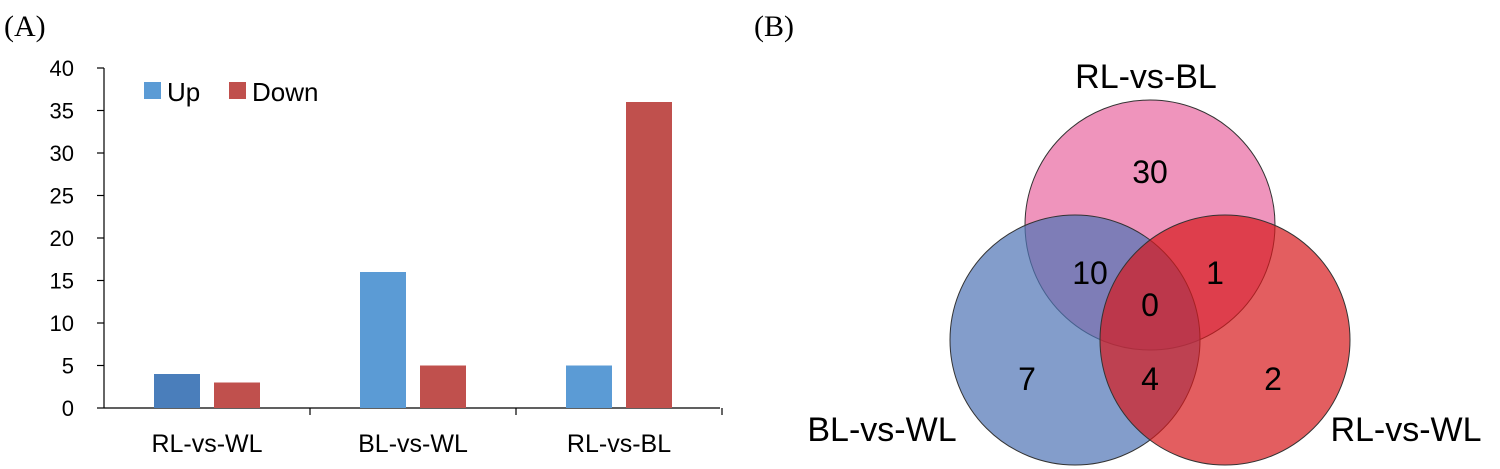  I want to click on x-category-label: BL-vs-WL, so click(413, 444).